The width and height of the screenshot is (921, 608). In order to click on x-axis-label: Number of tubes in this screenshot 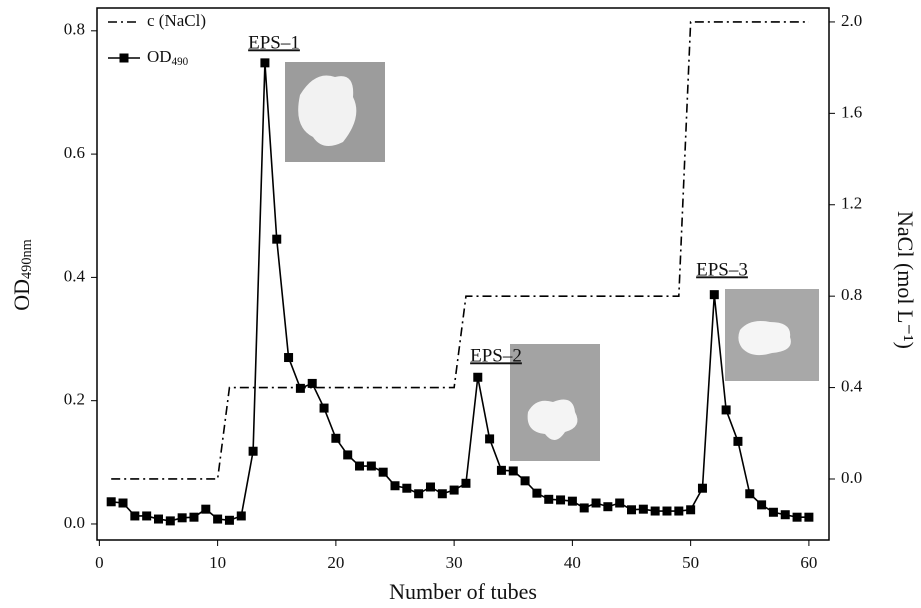, I will do `click(463, 591)`.